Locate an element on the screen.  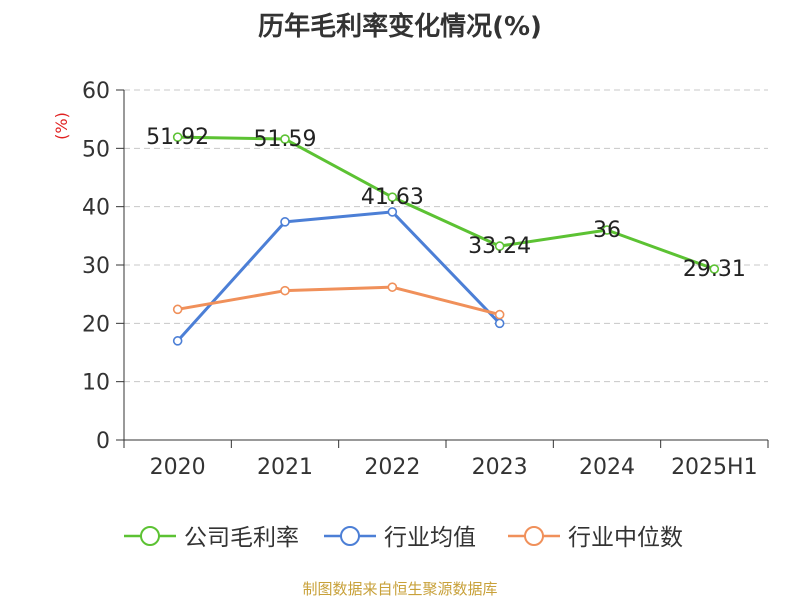
legend: 公司毛利率 行业均值 行业中位数 is located at coordinates (403, 538).